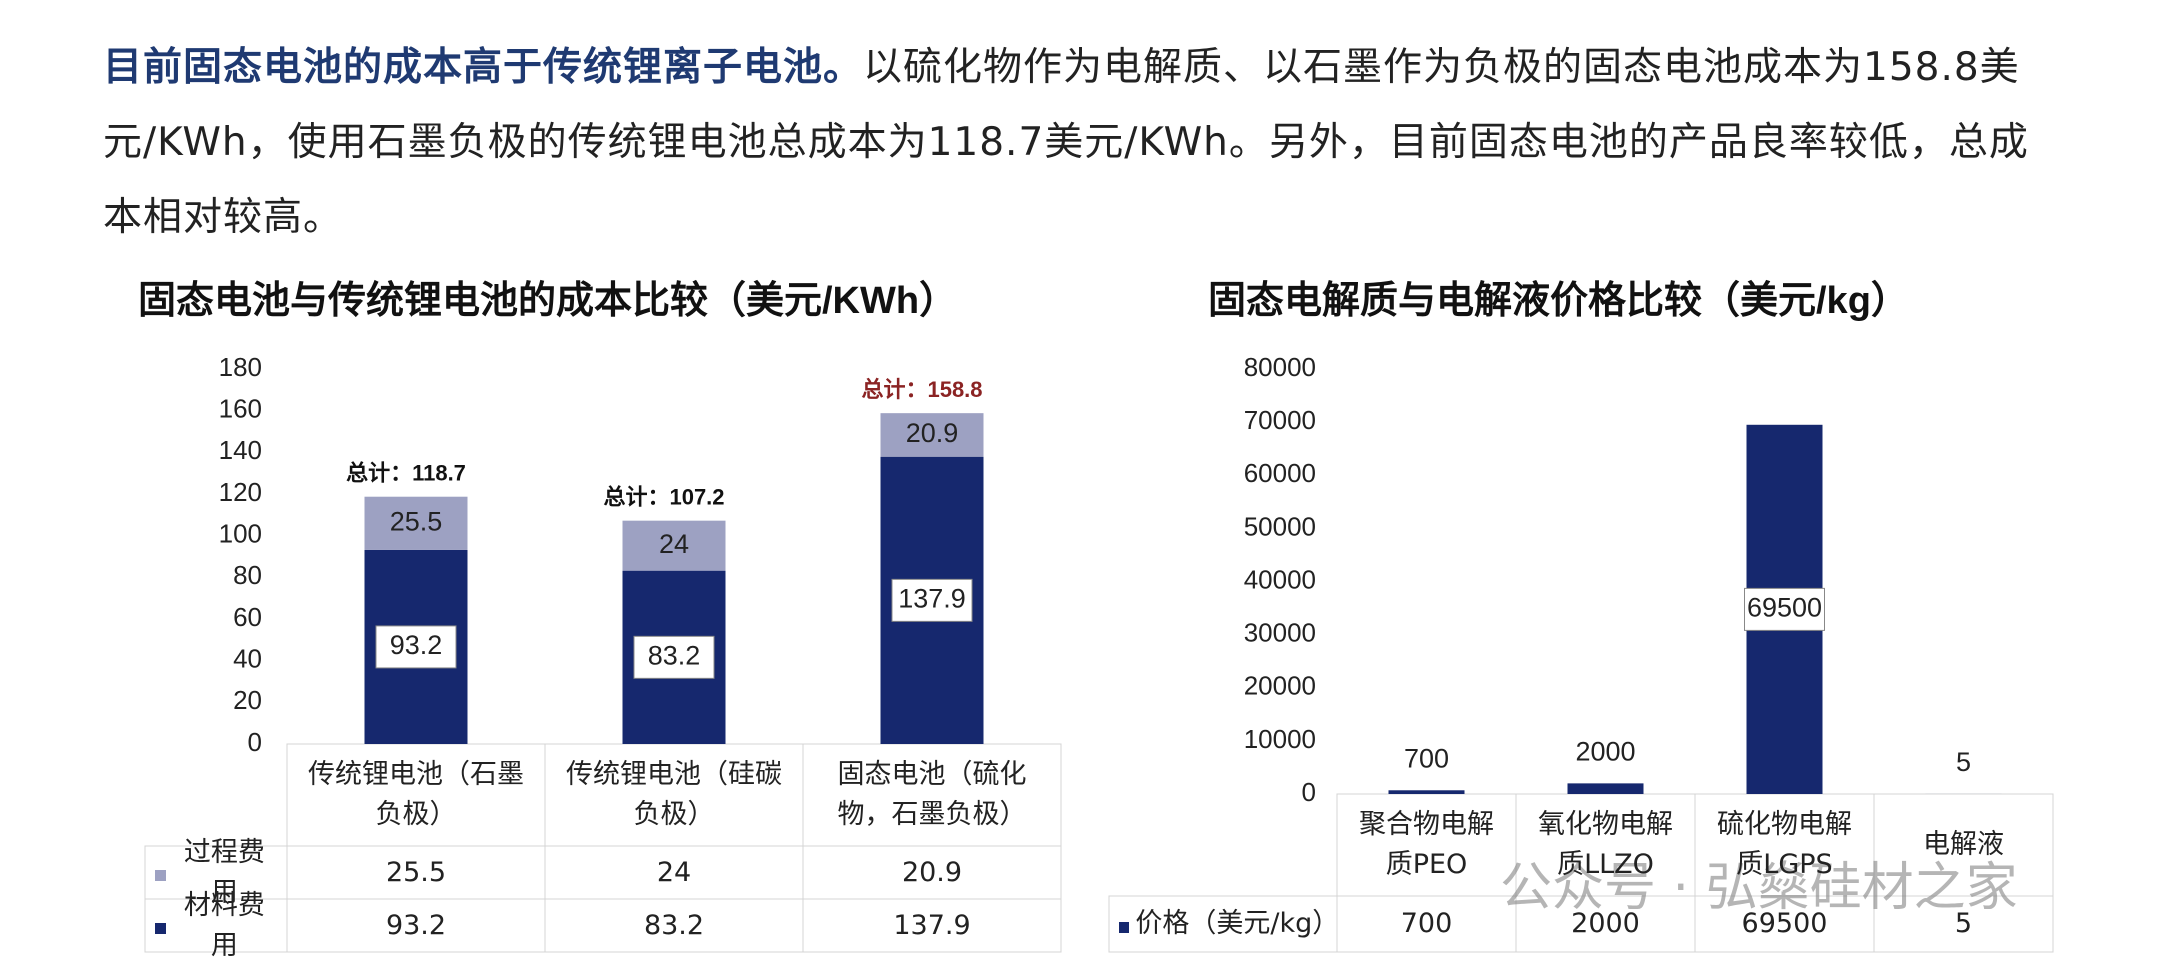  I want to click on value-label: 137.9, so click(932, 598).